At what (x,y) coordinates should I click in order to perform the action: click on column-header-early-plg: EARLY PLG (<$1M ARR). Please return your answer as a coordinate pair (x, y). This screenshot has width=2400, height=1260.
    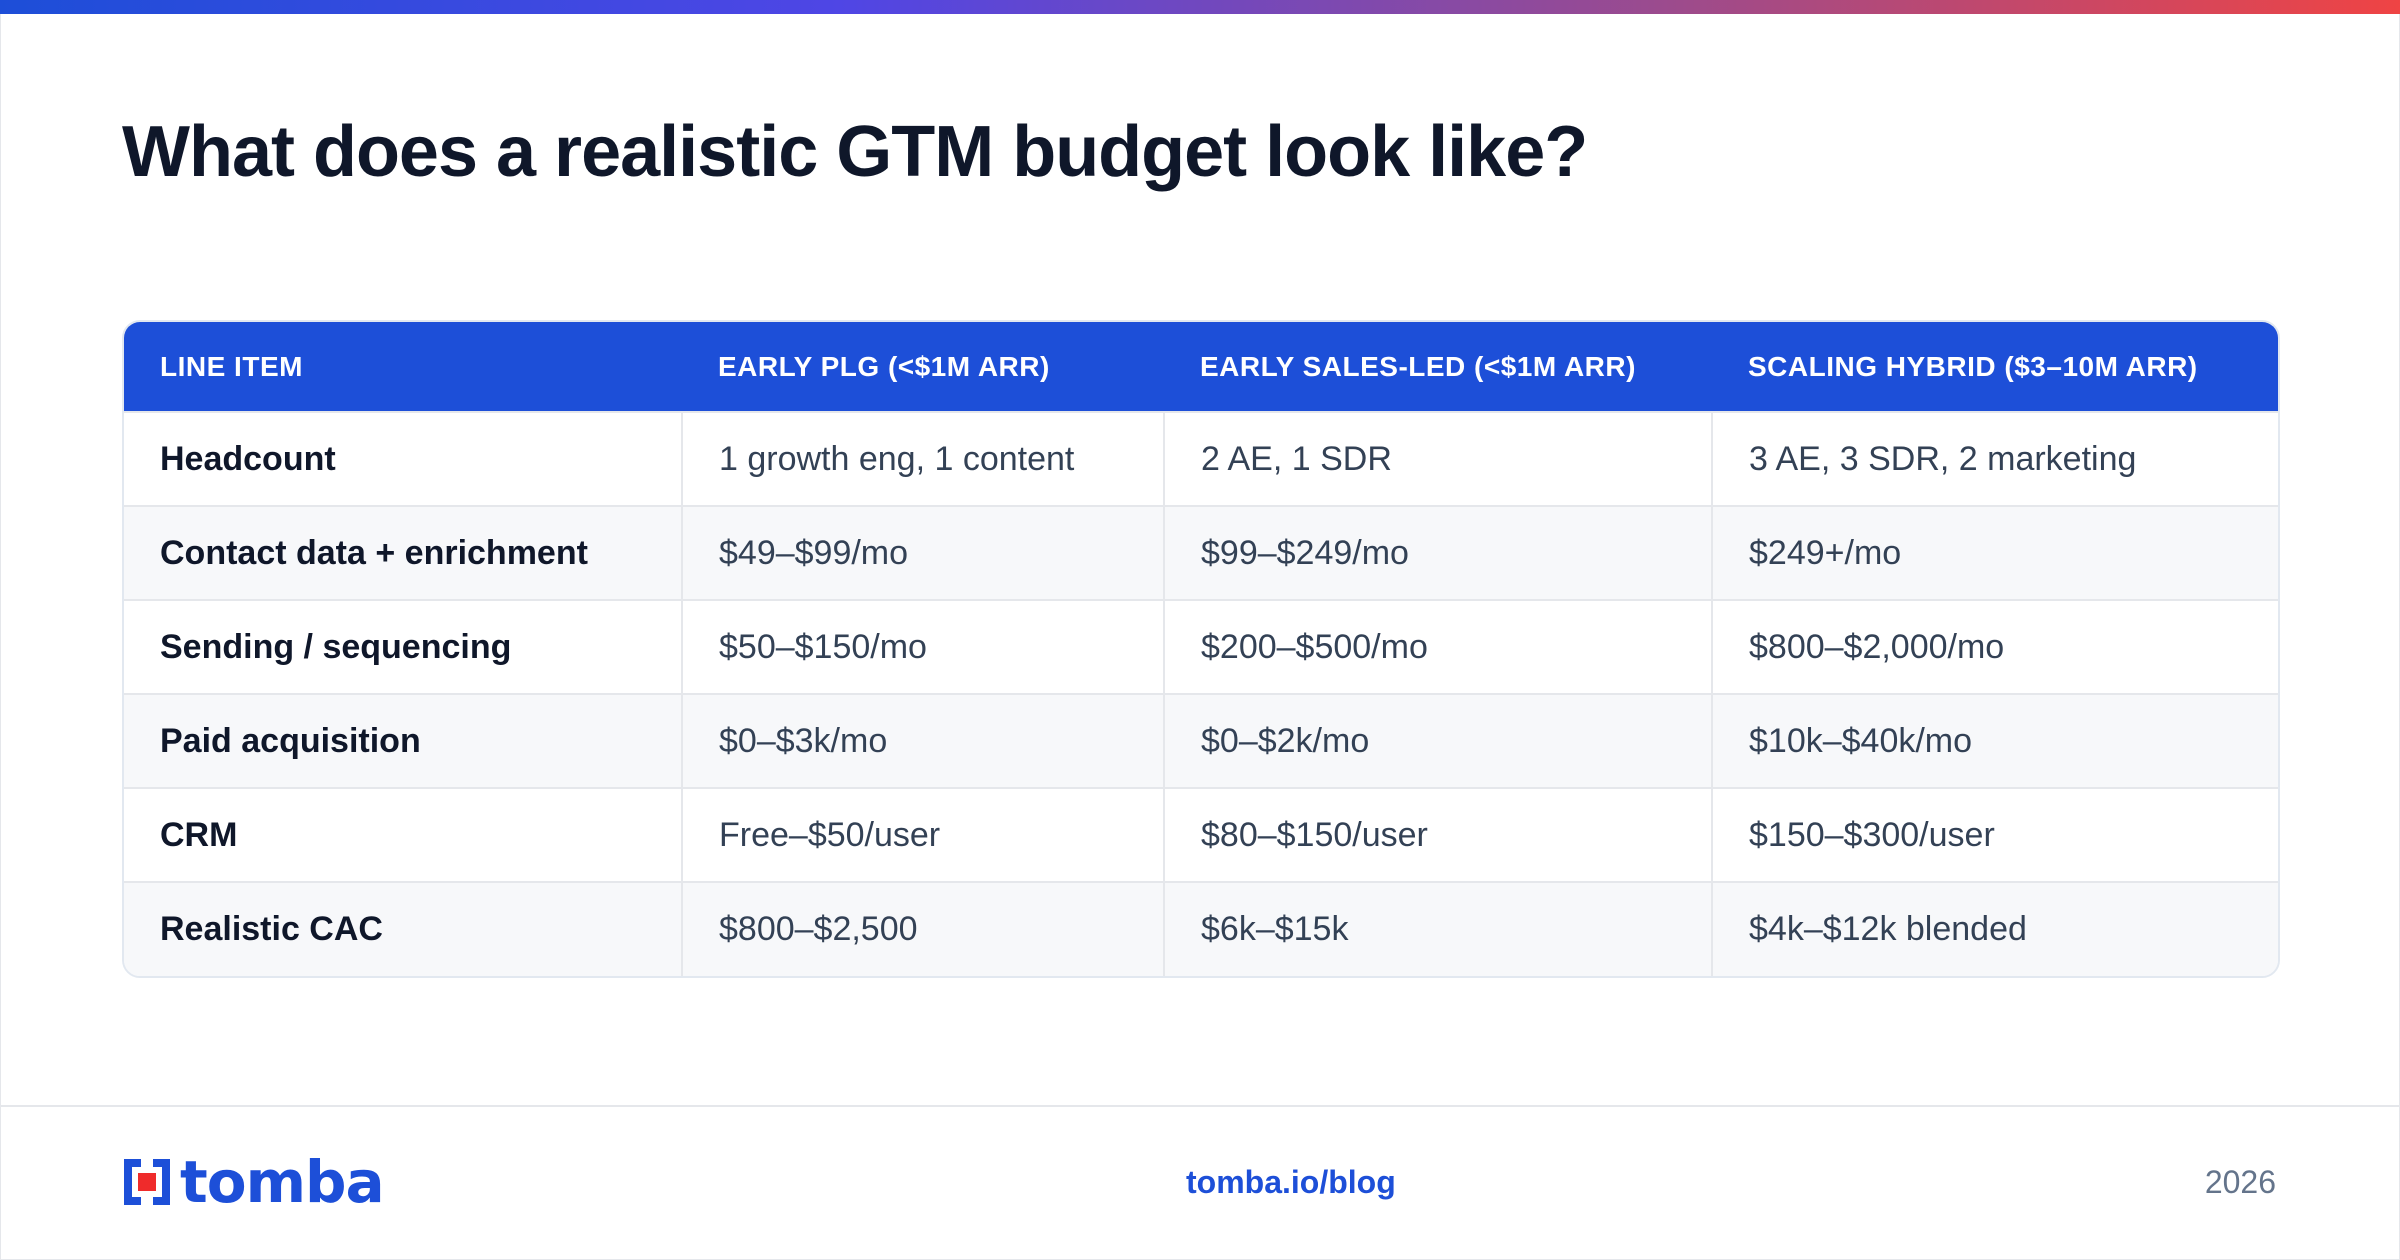
    Looking at the image, I should click on (884, 366).